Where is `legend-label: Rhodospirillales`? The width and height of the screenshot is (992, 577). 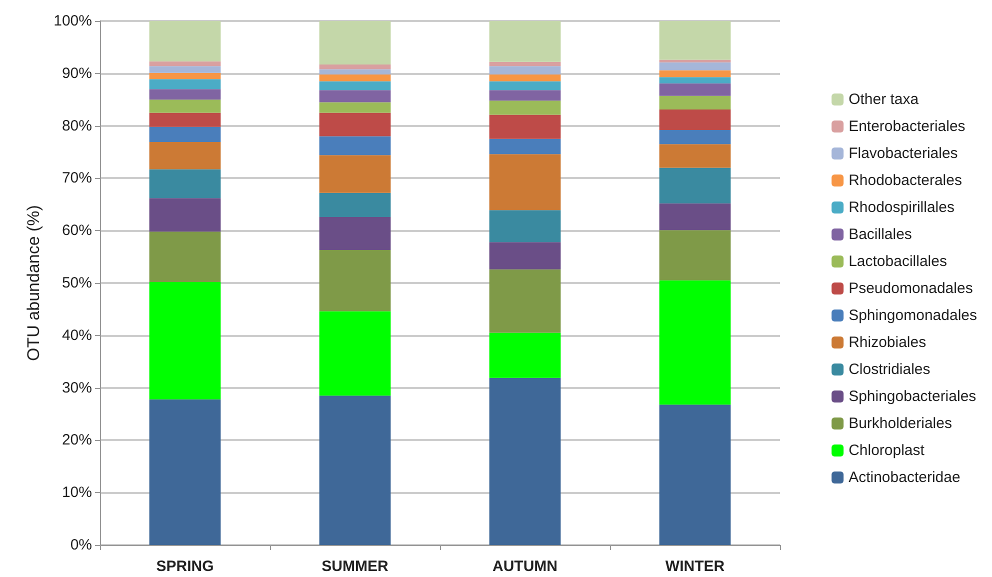
legend-label: Rhodospirillales is located at coordinates (901, 207).